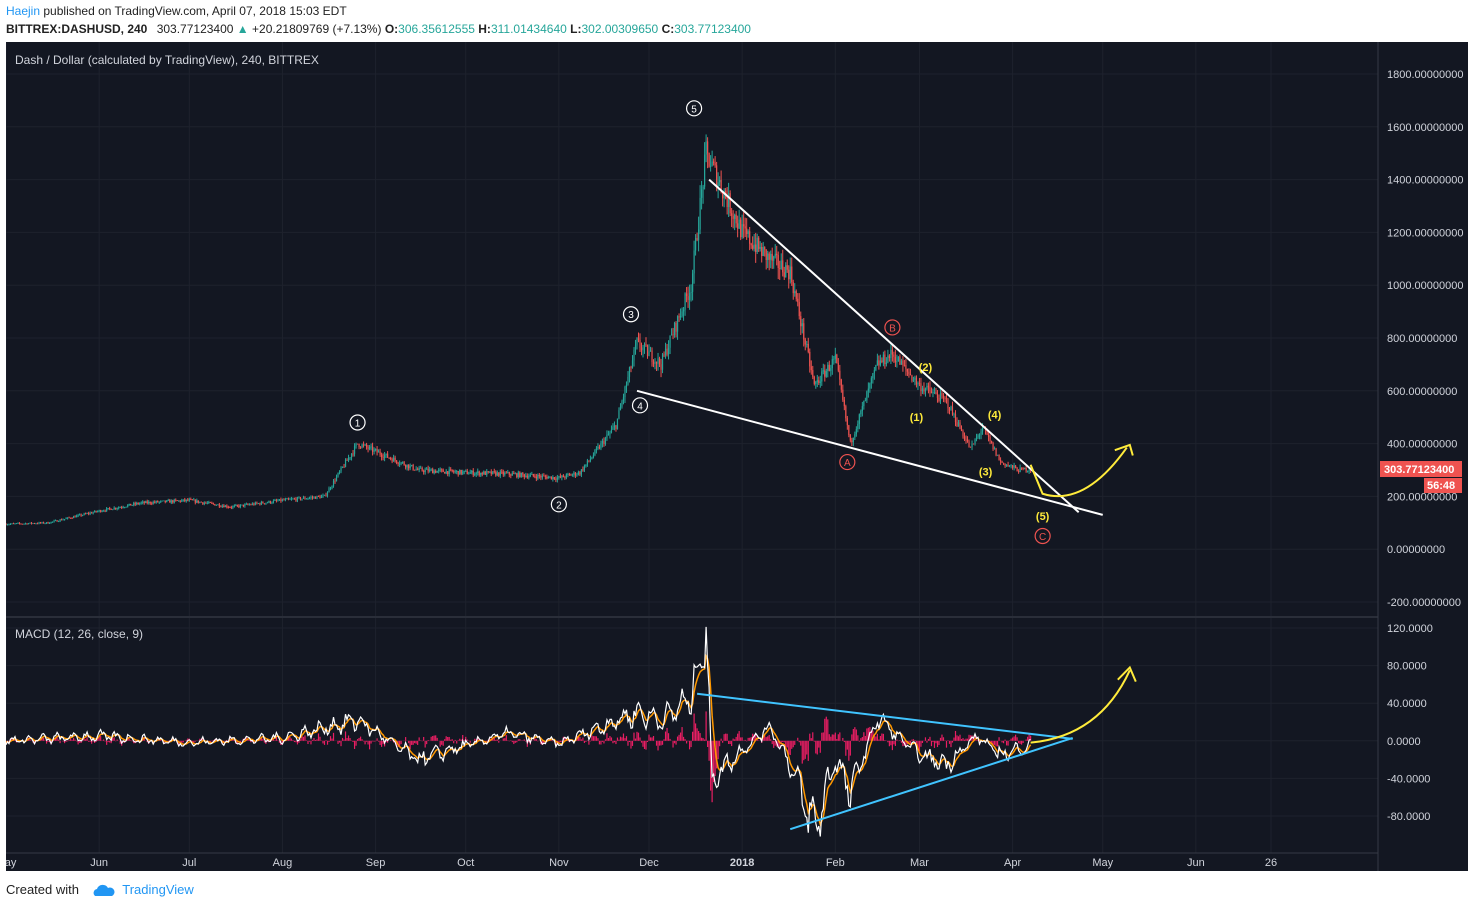 The image size is (1473, 908). What do you see at coordinates (23, 11) in the screenshot?
I see `author-link: Haejin` at bounding box center [23, 11].